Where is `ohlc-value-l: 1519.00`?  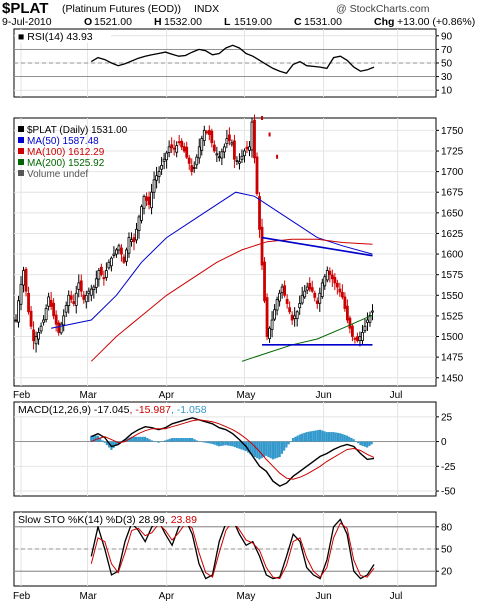
ohlc-value-l: 1519.00 is located at coordinates (253, 22).